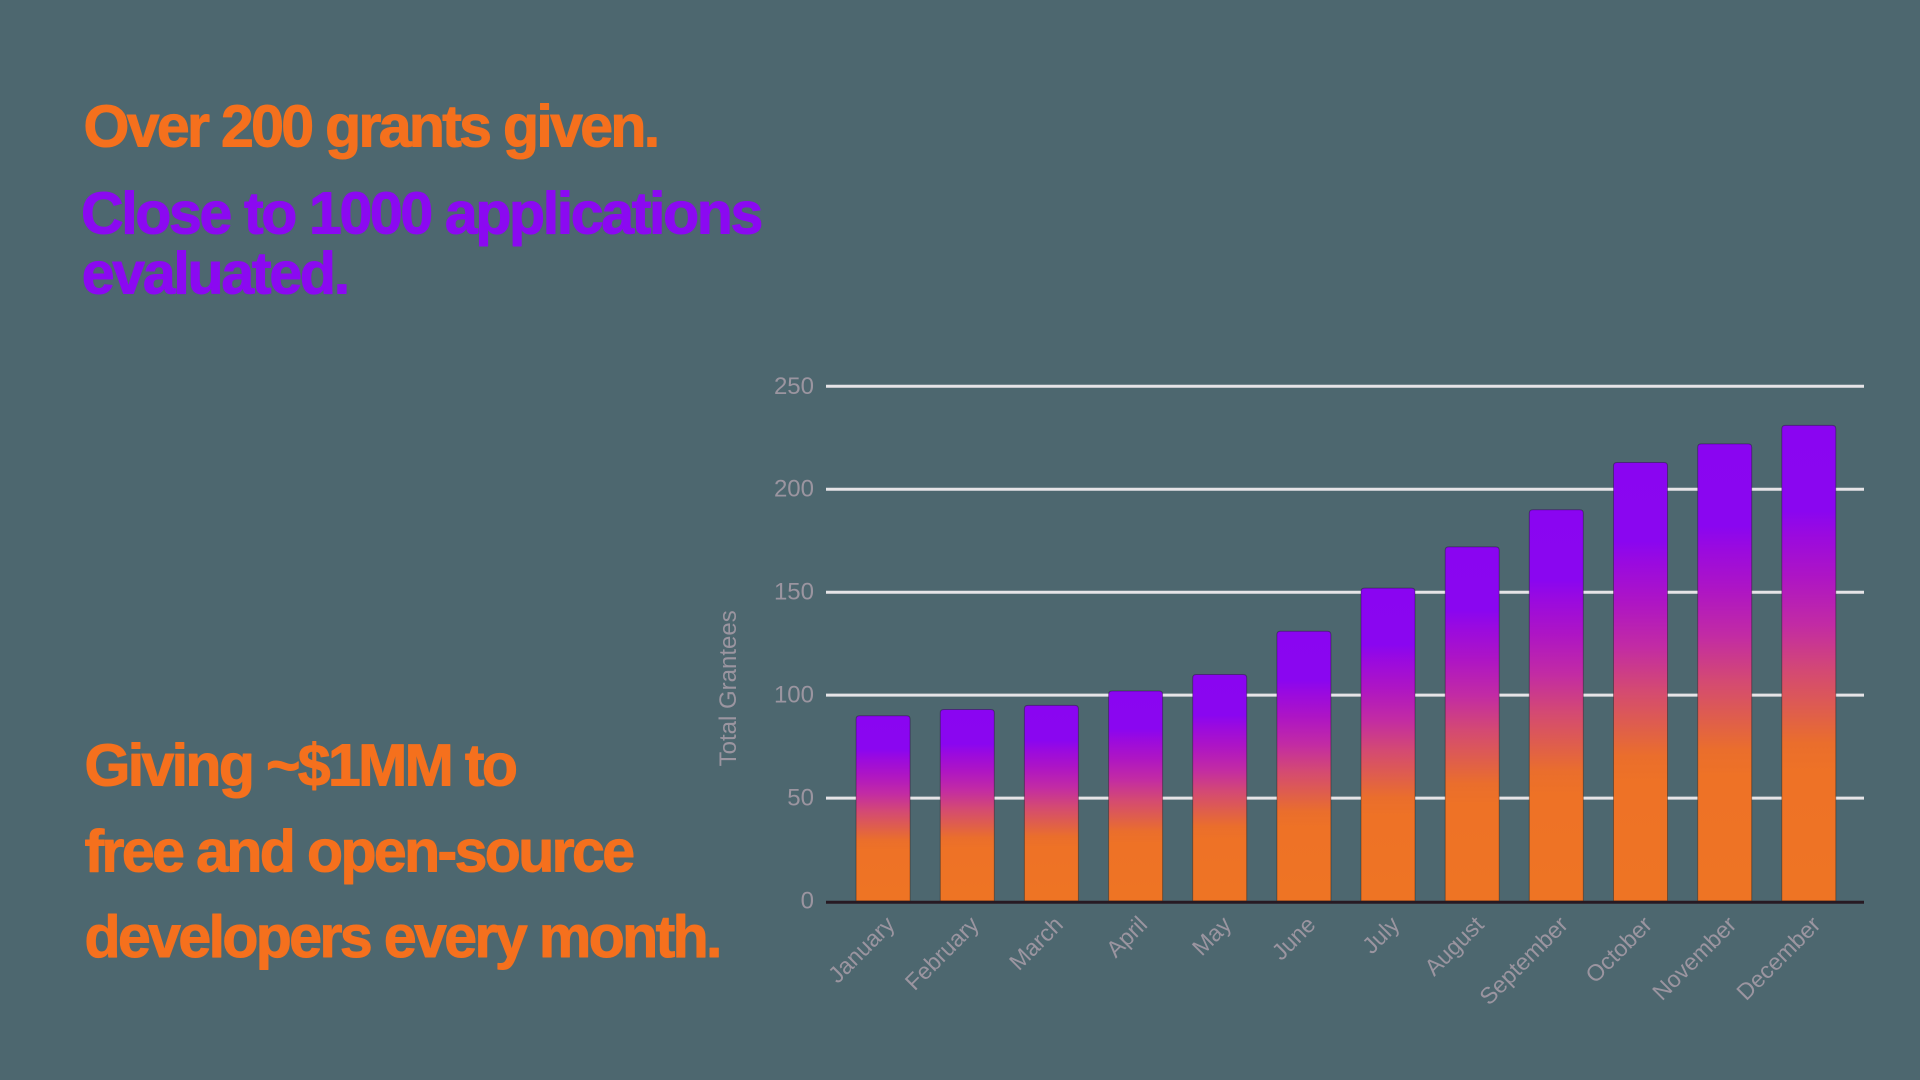 The height and width of the screenshot is (1080, 1920). What do you see at coordinates (794, 489) in the screenshot?
I see `svg-text: 200` at bounding box center [794, 489].